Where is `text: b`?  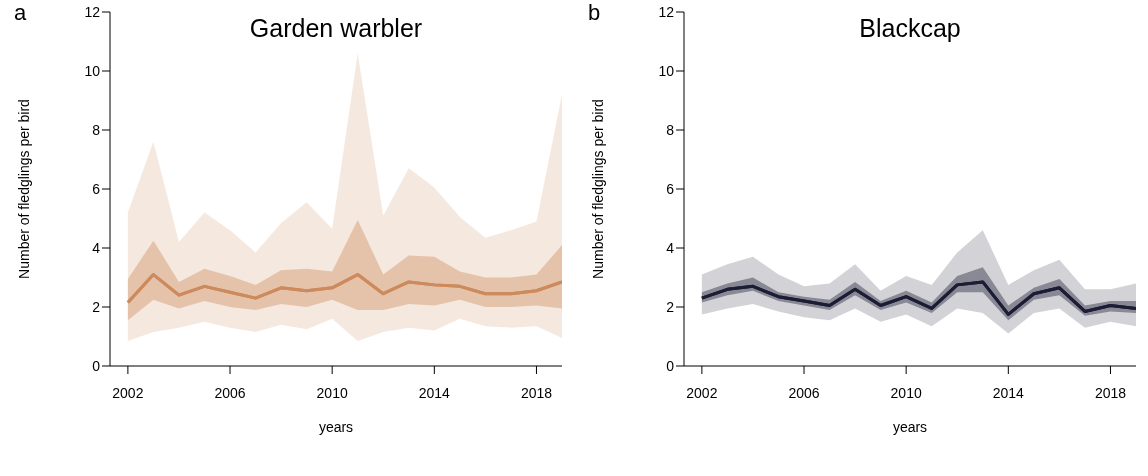
text: b is located at coordinates (594, 13).